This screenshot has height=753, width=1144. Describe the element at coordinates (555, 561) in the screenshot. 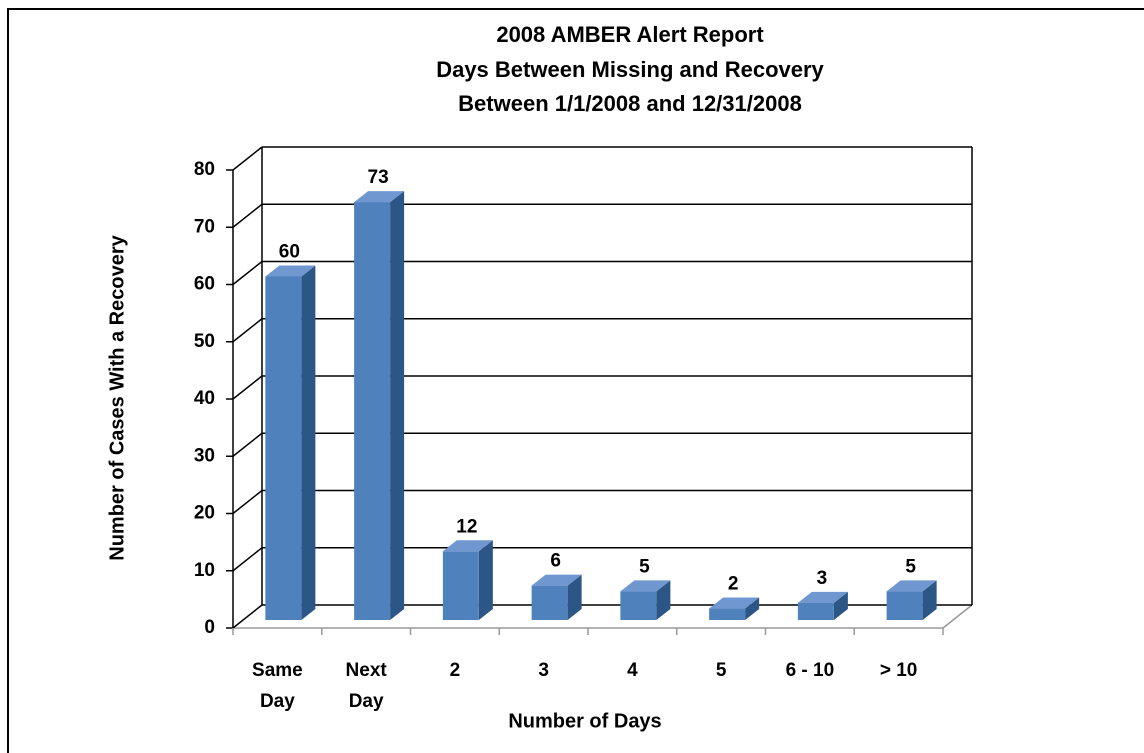

I see `data-label: 6` at that location.